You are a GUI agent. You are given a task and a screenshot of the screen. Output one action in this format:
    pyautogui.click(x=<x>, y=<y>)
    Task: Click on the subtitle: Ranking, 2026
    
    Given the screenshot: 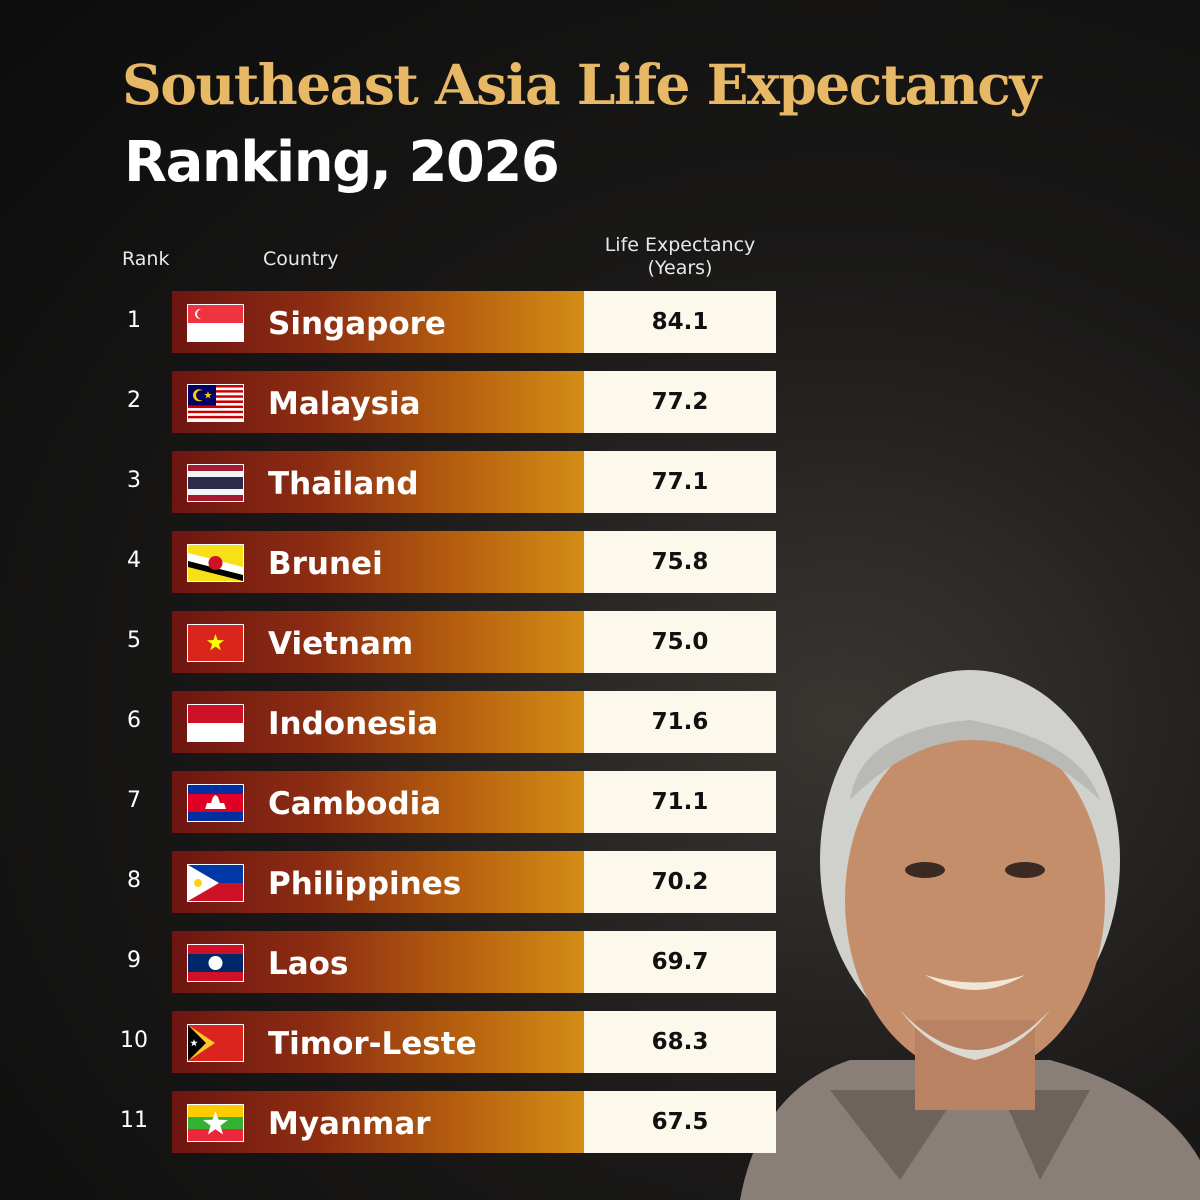 What is the action you would take?
    pyautogui.click(x=342, y=162)
    